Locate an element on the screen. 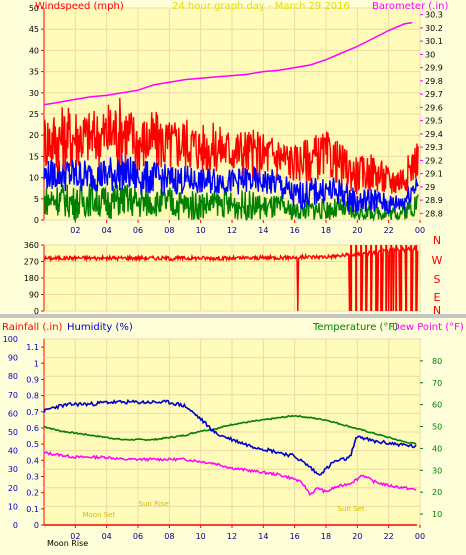  astronomy-events: Moon Set Sun Rise Sun Set is located at coordinates (223, 509).